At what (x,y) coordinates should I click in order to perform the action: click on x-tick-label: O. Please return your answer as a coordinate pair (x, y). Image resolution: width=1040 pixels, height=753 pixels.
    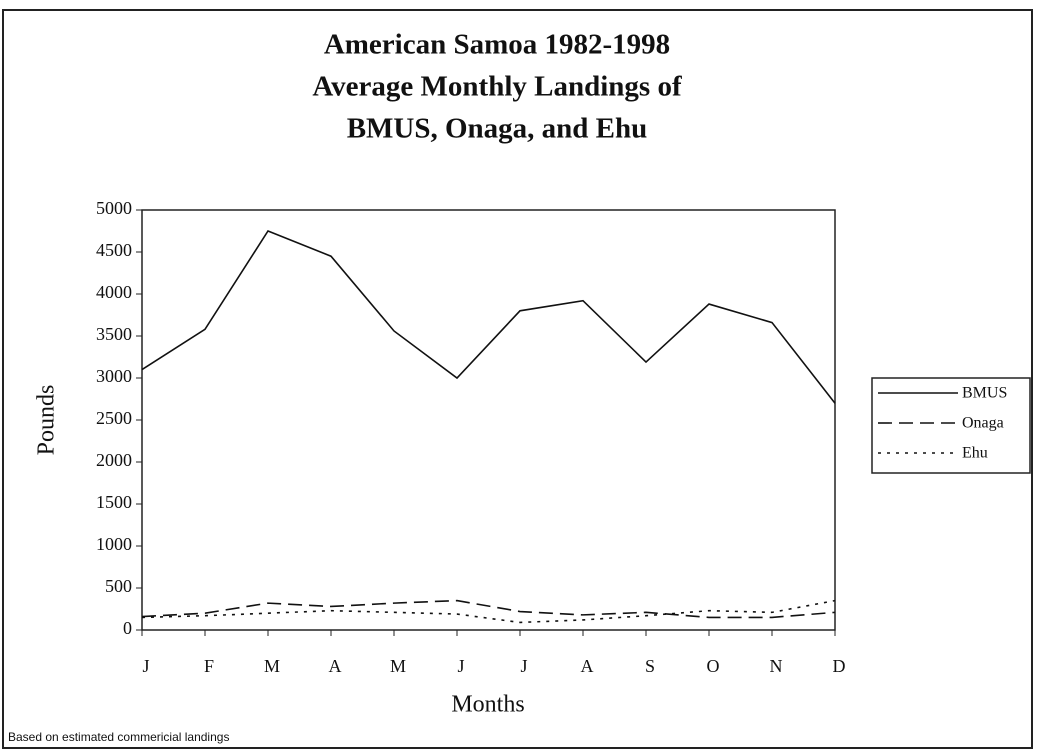
    Looking at the image, I should click on (713, 666).